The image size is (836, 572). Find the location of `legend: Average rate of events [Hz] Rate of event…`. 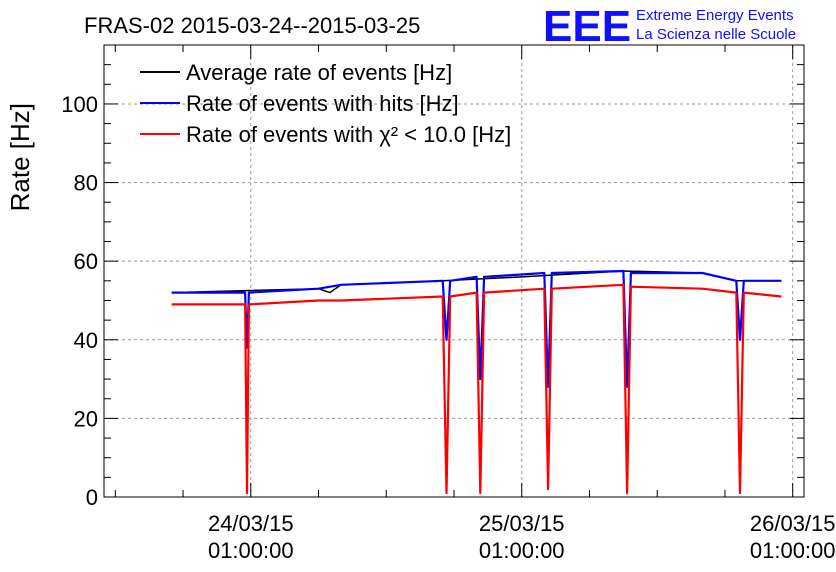

legend: Average rate of events [Hz] Rate of event… is located at coordinates (325, 103).